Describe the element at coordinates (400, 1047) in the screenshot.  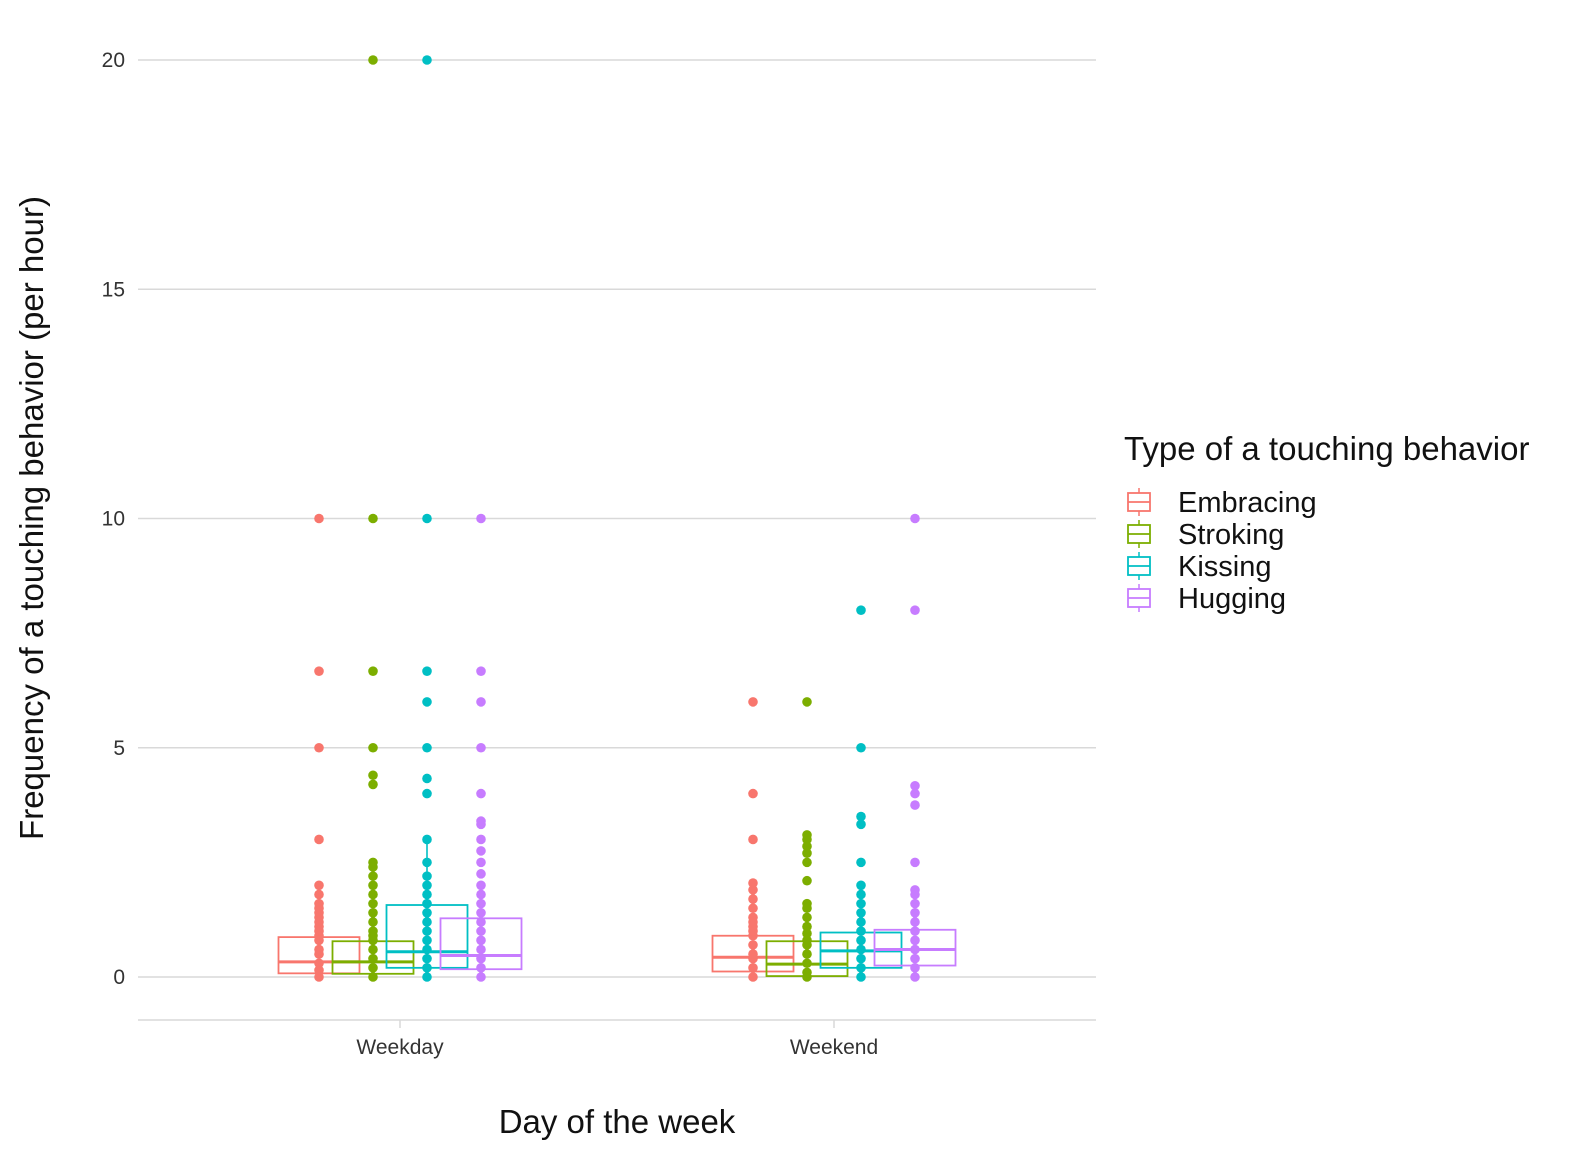
I see `x-tick-label: Weekday` at that location.